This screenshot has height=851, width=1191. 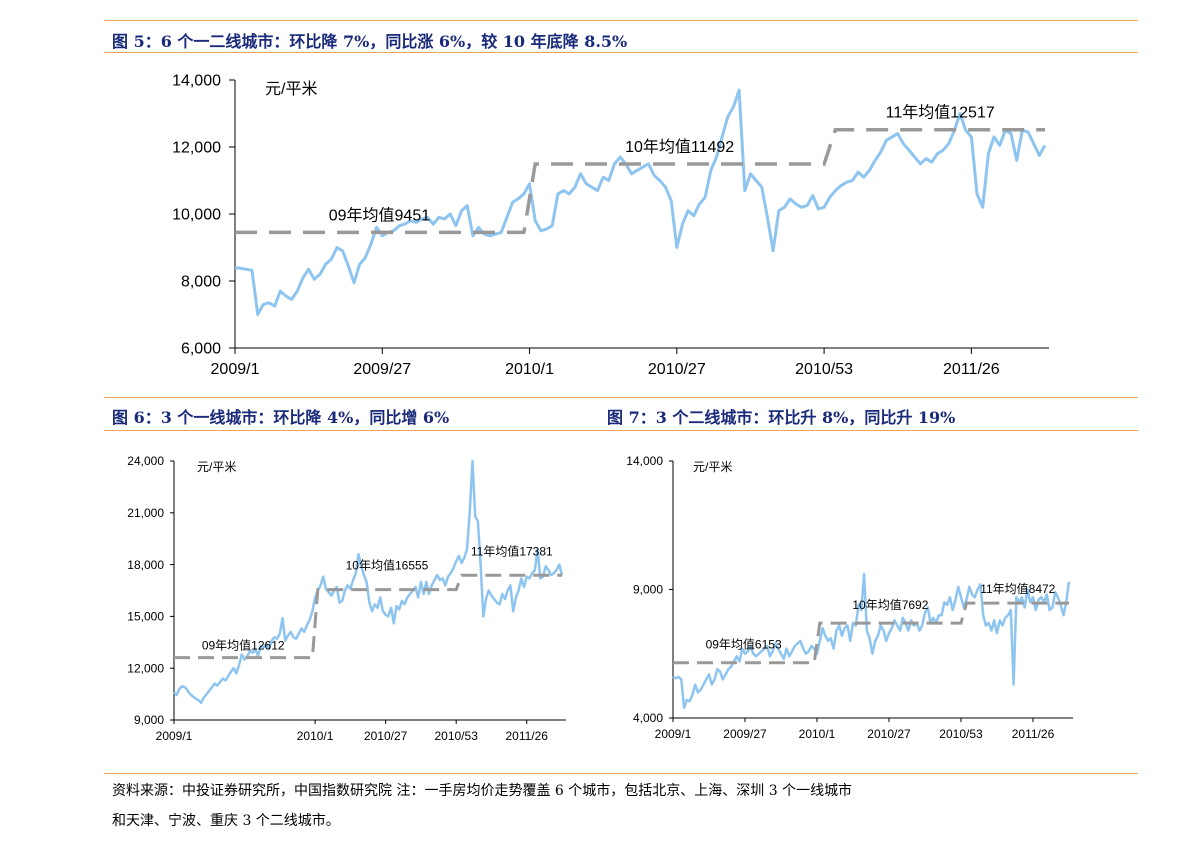 I want to click on footnote-line-2: 和天津、宁波、重庆 3 个二线城市。, so click(x=226, y=821).